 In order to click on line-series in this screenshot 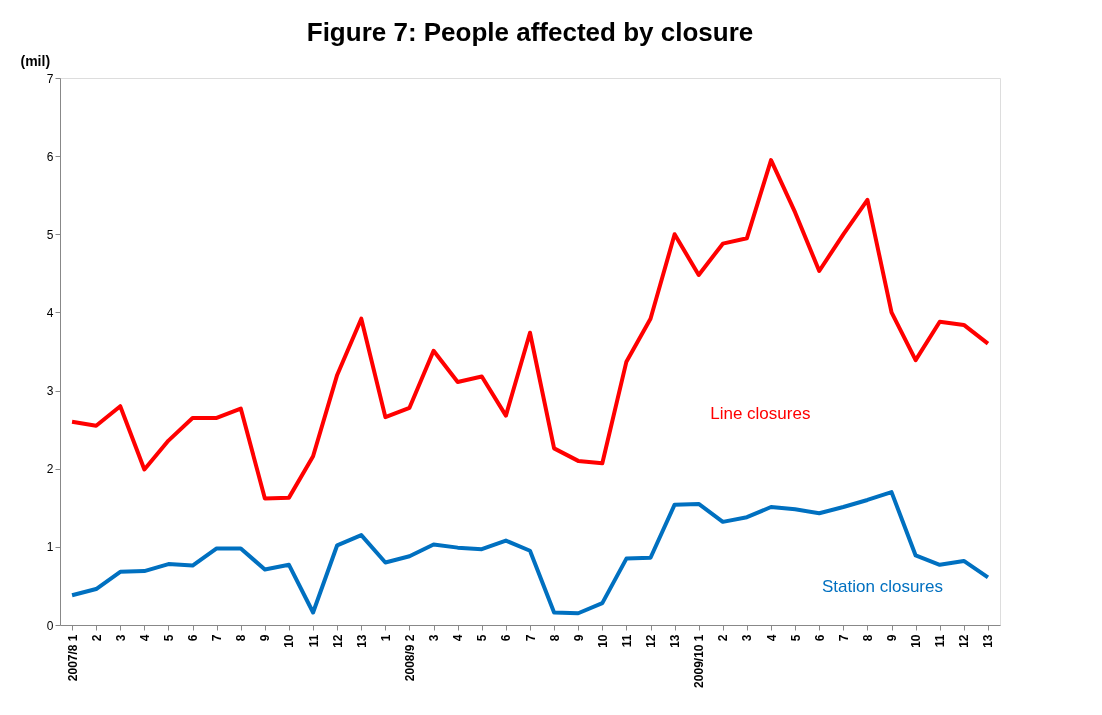, I will do `click(530, 553)`.